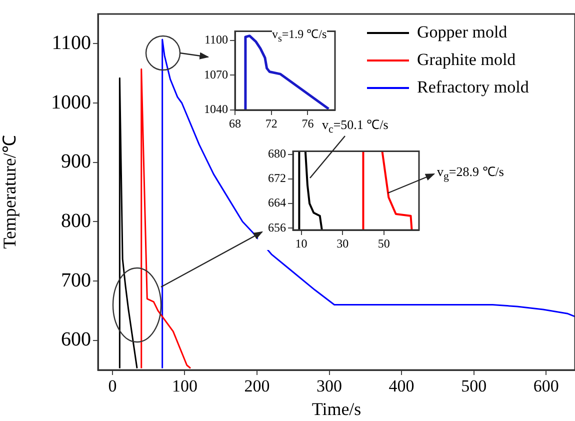 The height and width of the screenshot is (421, 575). I want to click on y-tick-label: 664, so click(277, 203).